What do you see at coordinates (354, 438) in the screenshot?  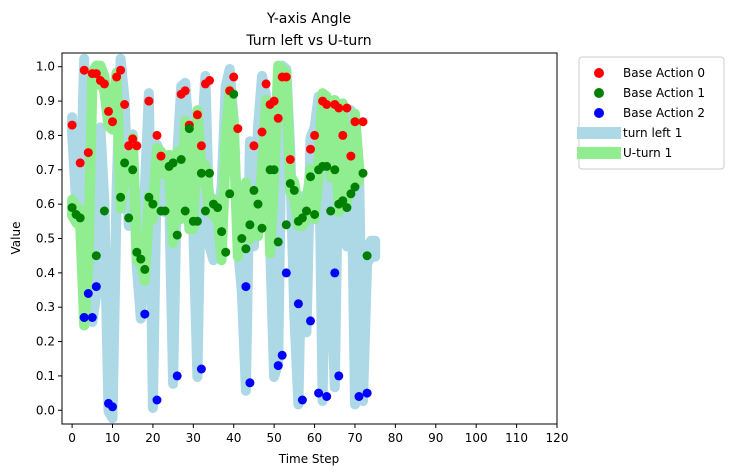 I see `x-tick-label: 70` at bounding box center [354, 438].